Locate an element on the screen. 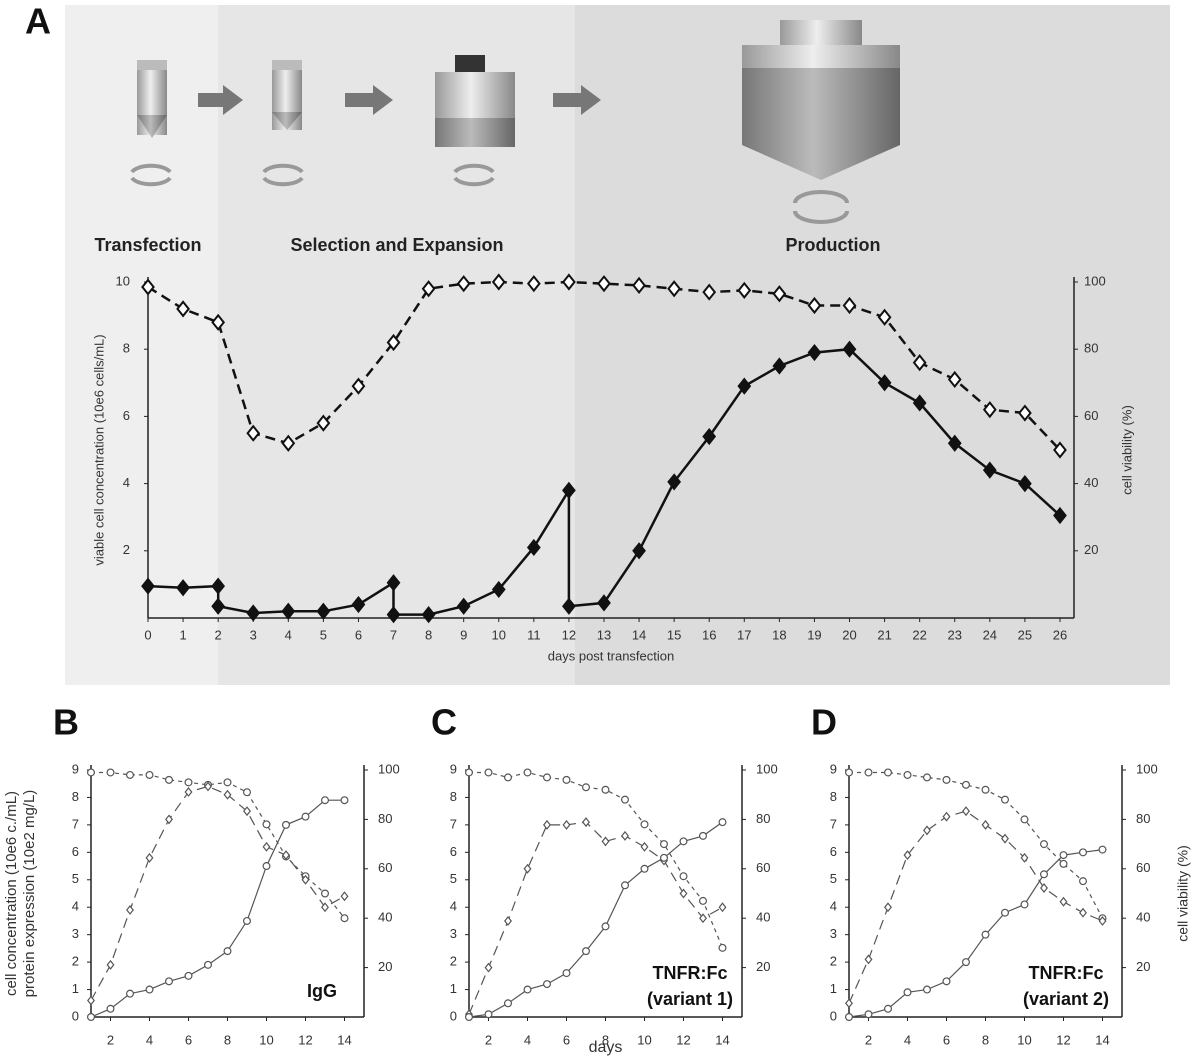 Image resolution: width=1200 pixels, height=1061 pixels. y-tick-label: 9 is located at coordinates (75, 768).